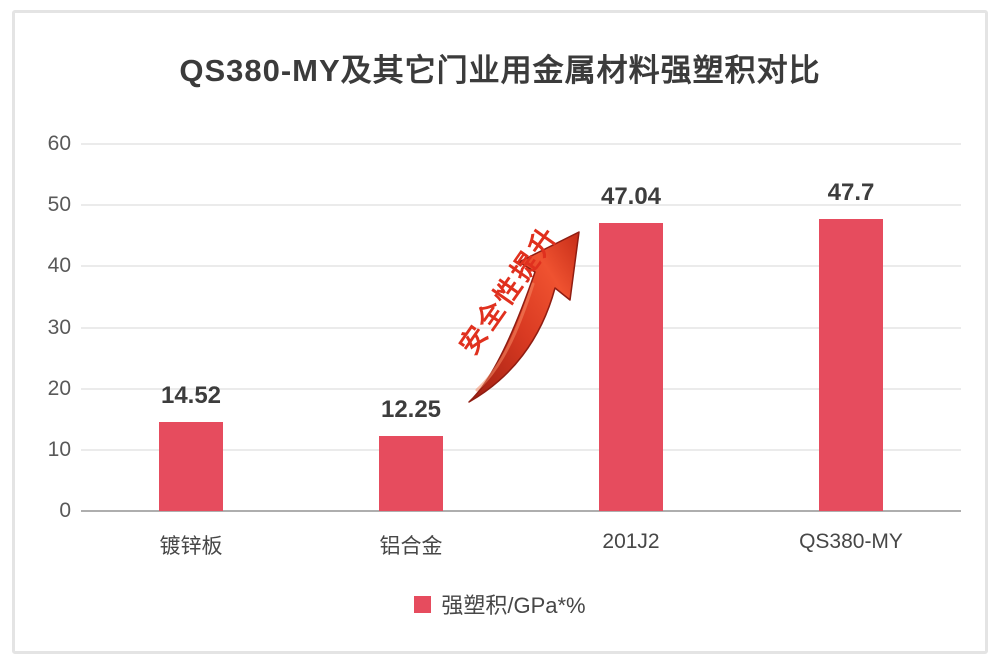  Describe the element at coordinates (59, 327) in the screenshot. I see `y-tick-label-30: 30` at that location.